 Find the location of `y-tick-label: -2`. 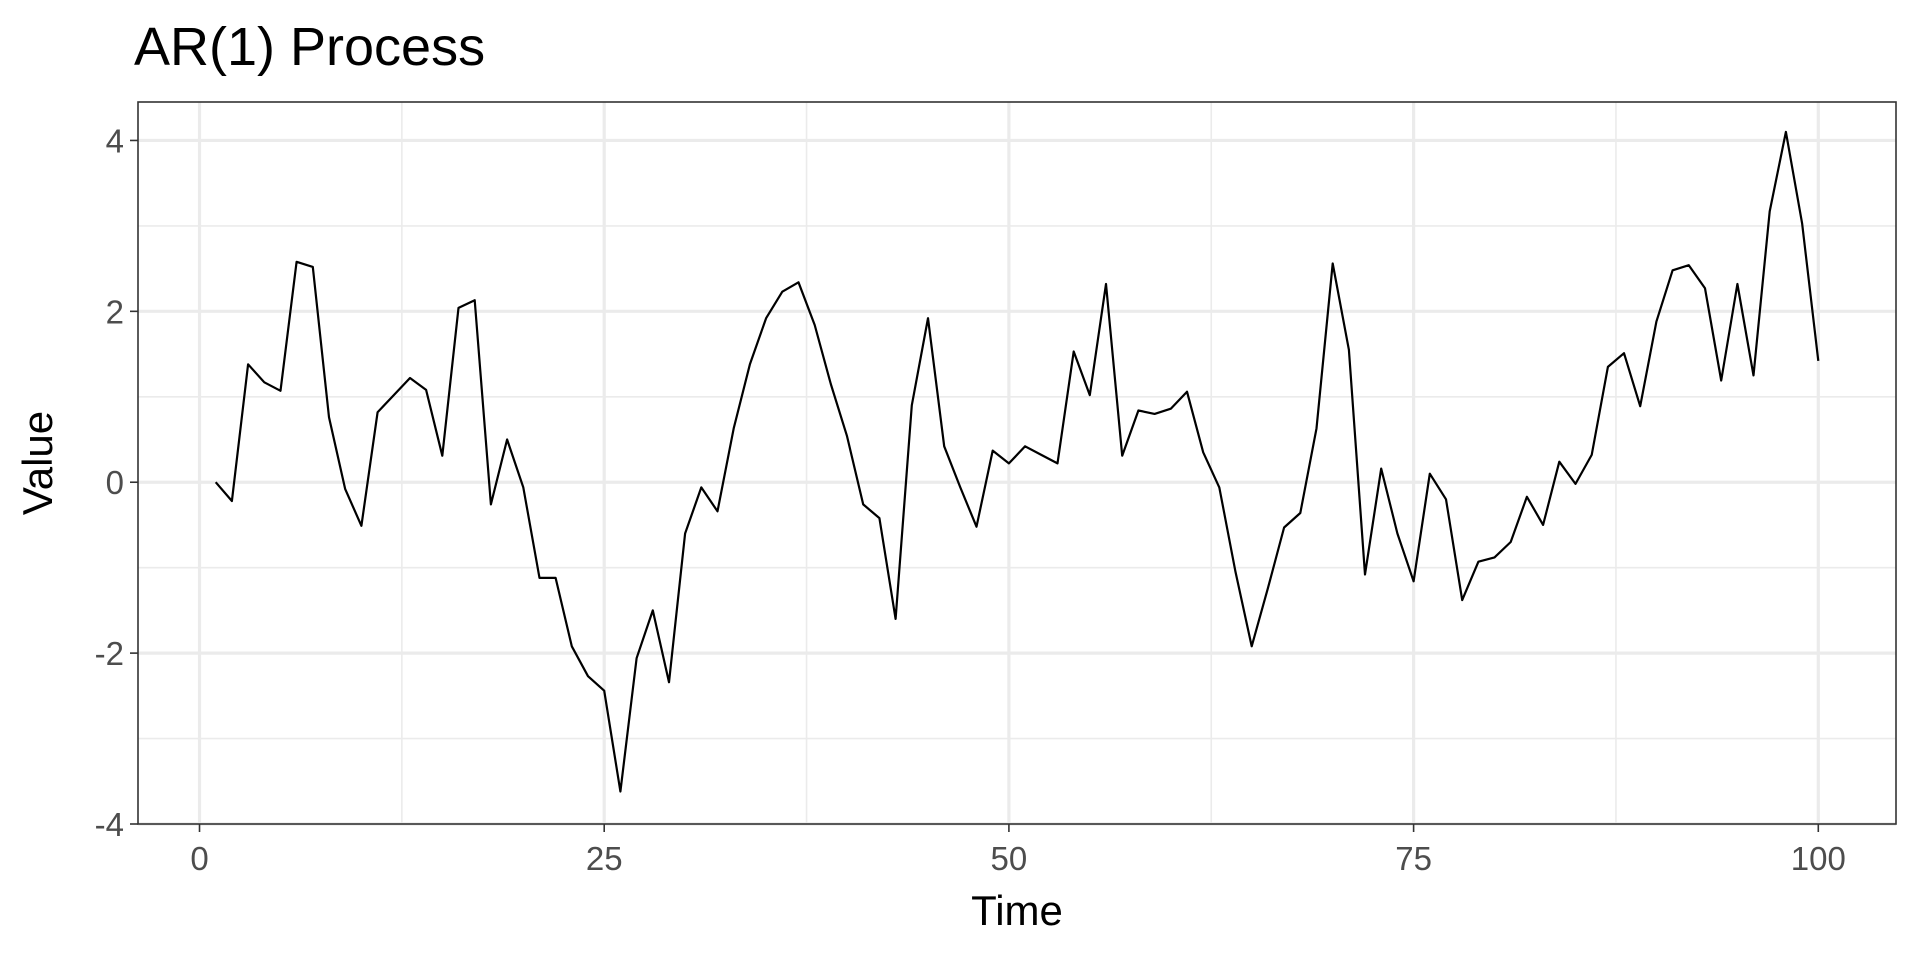

y-tick-label: -2 is located at coordinates (109, 653).